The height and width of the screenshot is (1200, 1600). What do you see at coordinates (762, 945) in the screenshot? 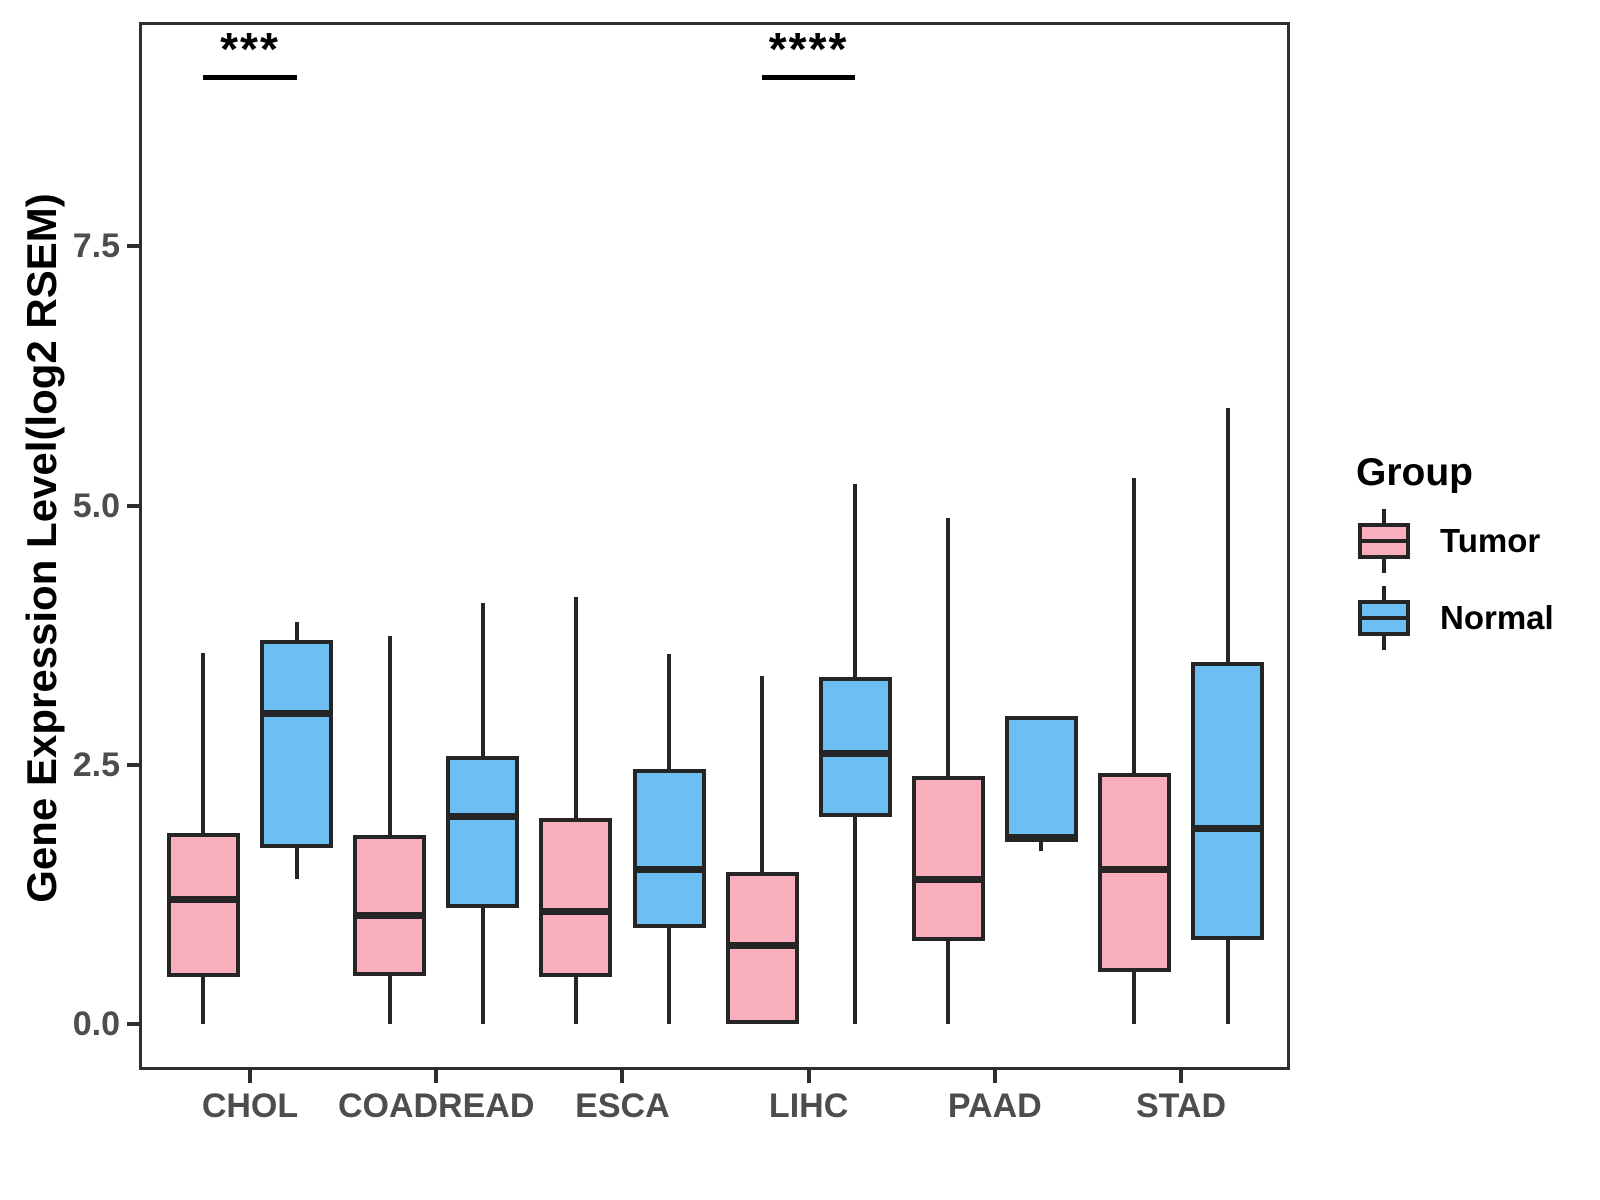
I see `median-tumor-lihc` at bounding box center [762, 945].